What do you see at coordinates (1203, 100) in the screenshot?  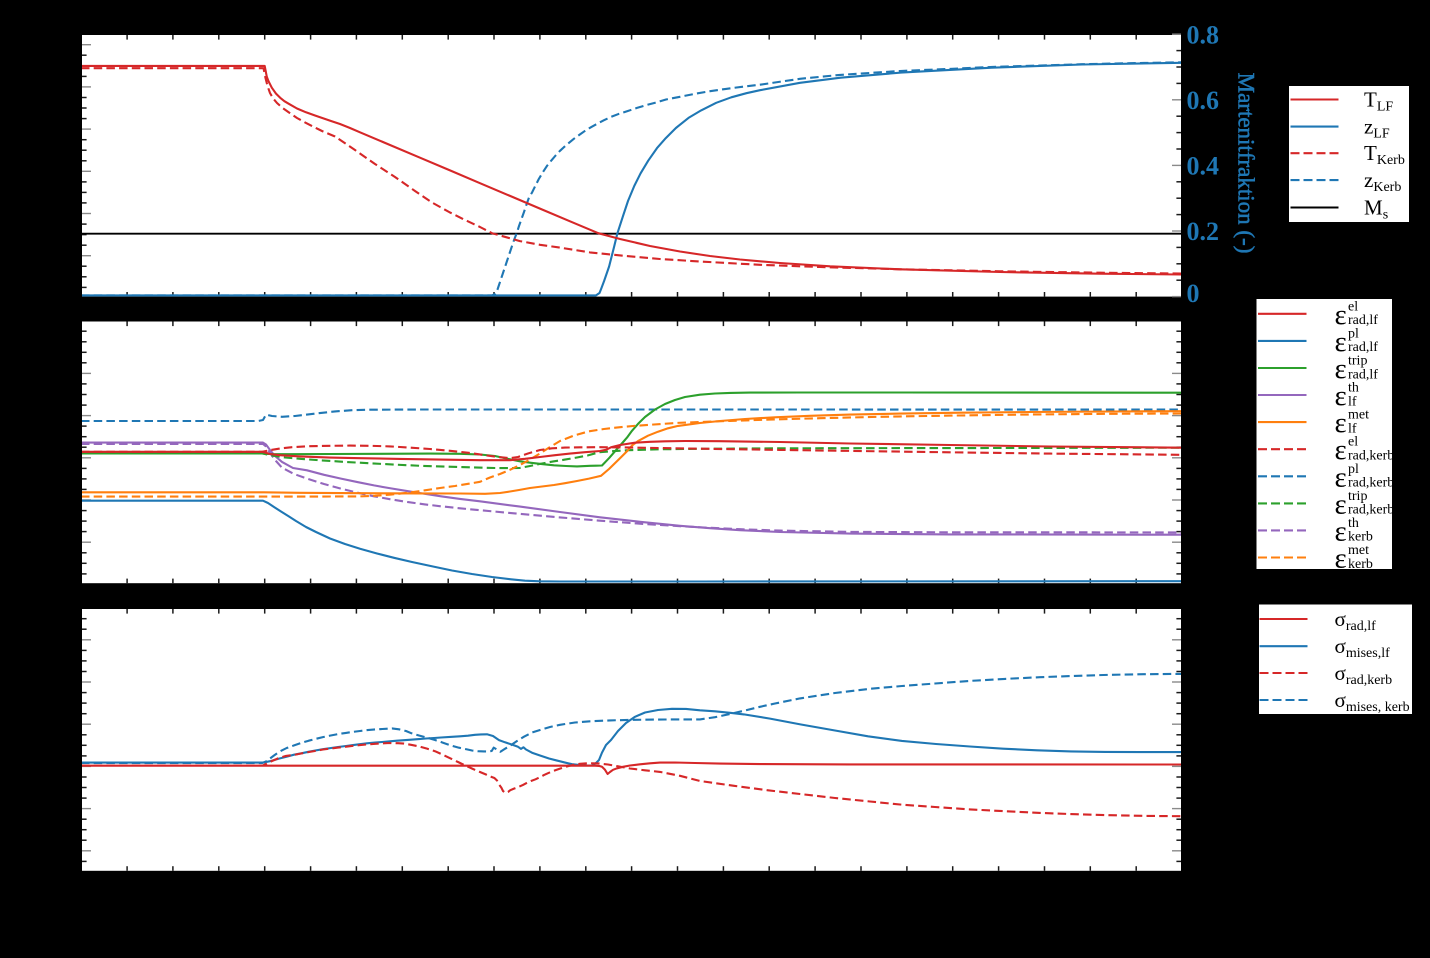 I see `svg-text: 0.6` at bounding box center [1203, 100].